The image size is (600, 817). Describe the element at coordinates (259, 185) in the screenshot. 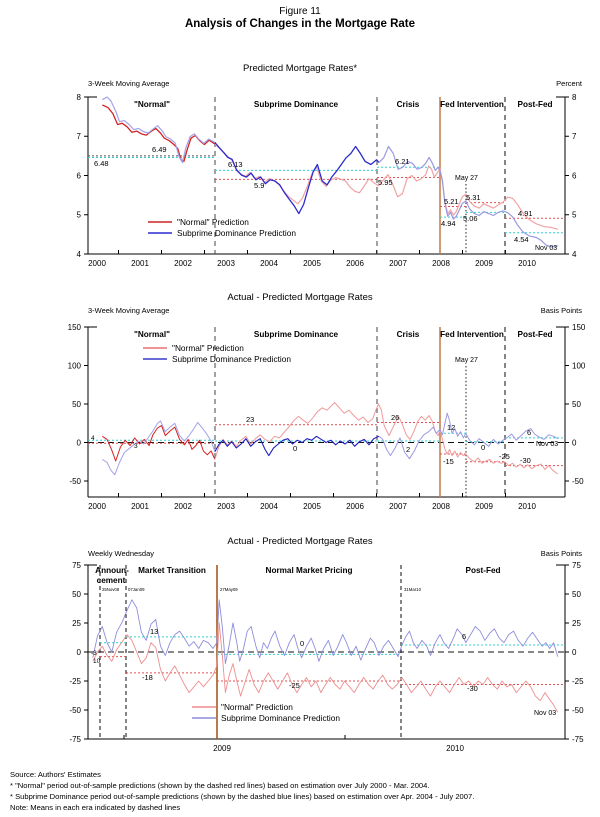

I see `svg-text: 5.9` at that location.